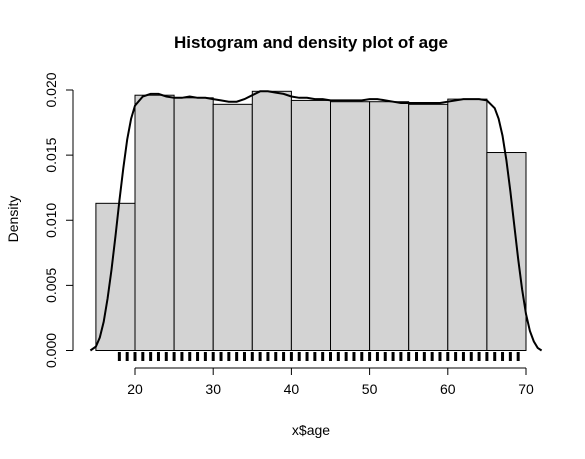 The image size is (585, 459). Describe the element at coordinates (370, 389) in the screenshot. I see `x-tick-label-3: 50` at that location.